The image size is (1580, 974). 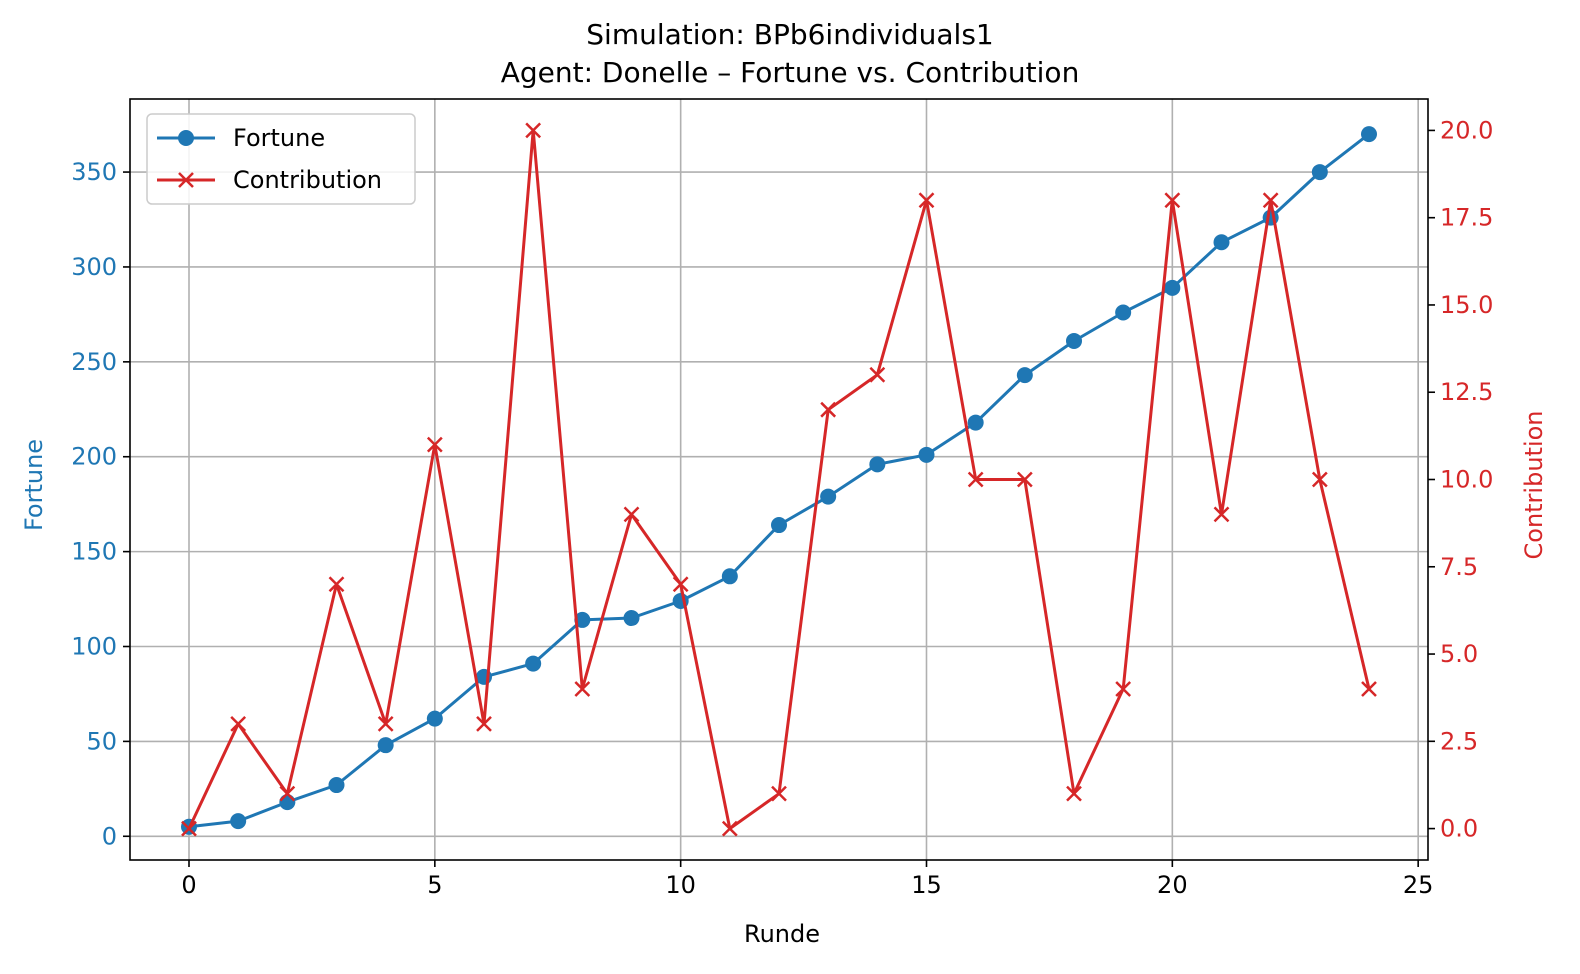 What do you see at coordinates (434, 885) in the screenshot?
I see `x-tick-label: 5` at bounding box center [434, 885].